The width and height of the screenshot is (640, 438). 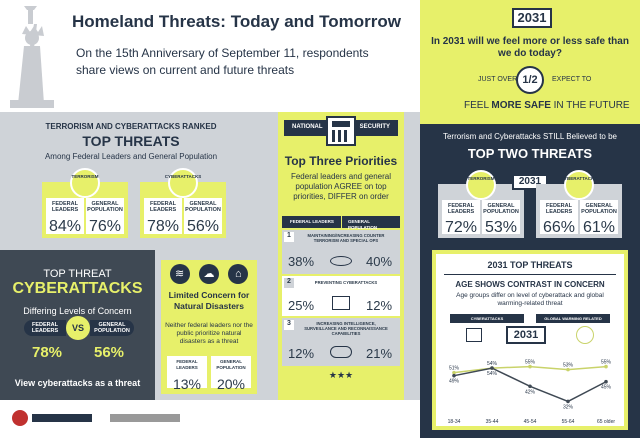 I want to click on terrorism-badge: TERRORISM, so click(x=85, y=183).